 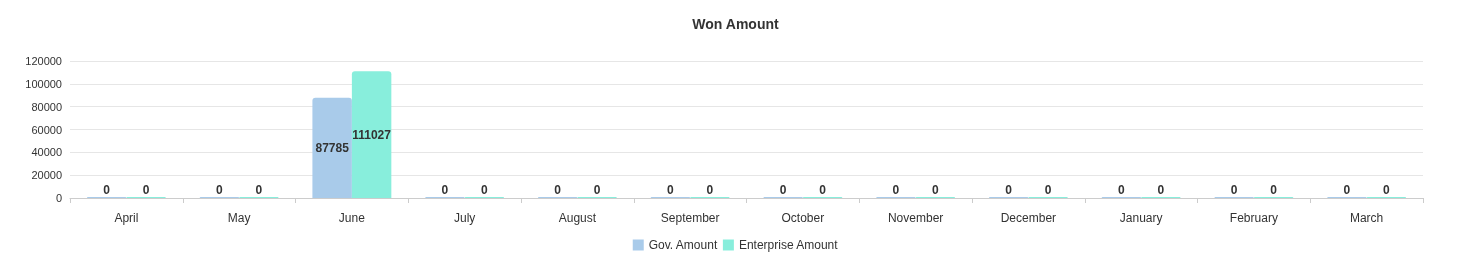 What do you see at coordinates (46, 152) in the screenshot?
I see `y-tick-label: 40000` at bounding box center [46, 152].